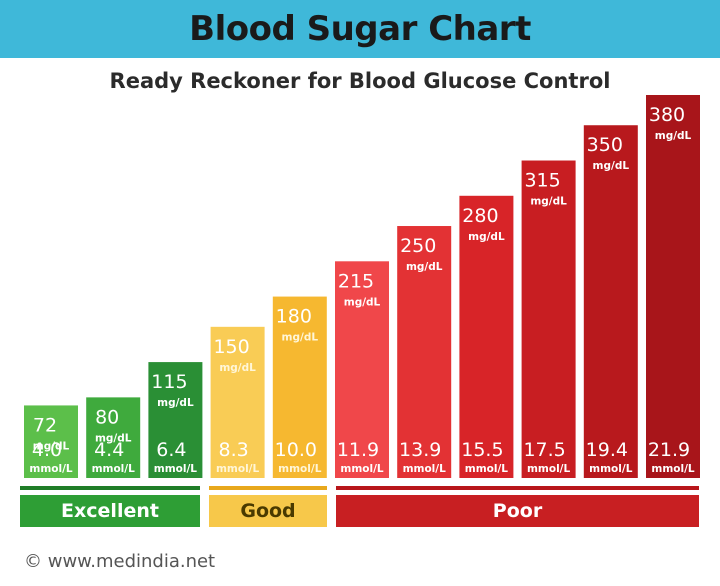  I want to click on title-bar, so click(360, 29).